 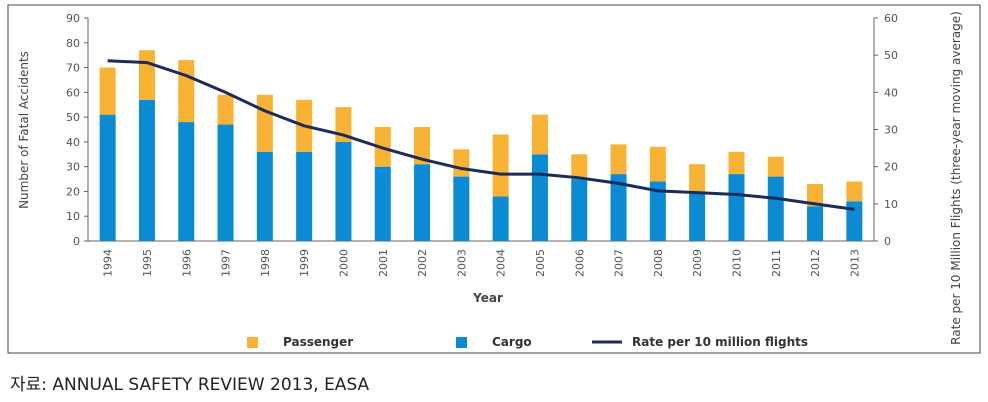 I want to click on x-tick-label: 2011, so click(x=776, y=263).